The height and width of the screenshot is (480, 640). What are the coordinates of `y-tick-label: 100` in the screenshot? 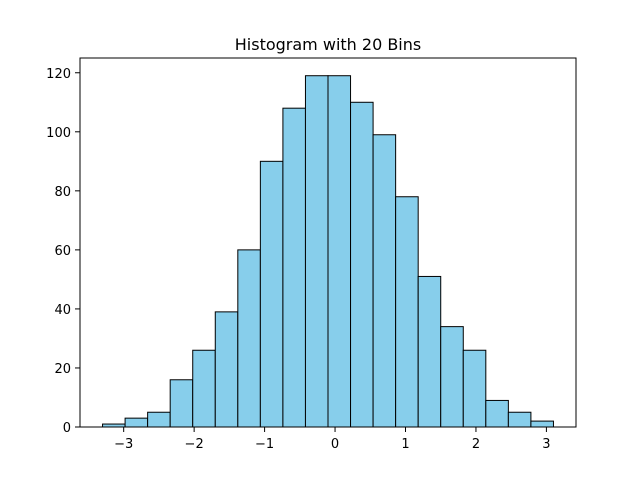 It's located at (58, 133).